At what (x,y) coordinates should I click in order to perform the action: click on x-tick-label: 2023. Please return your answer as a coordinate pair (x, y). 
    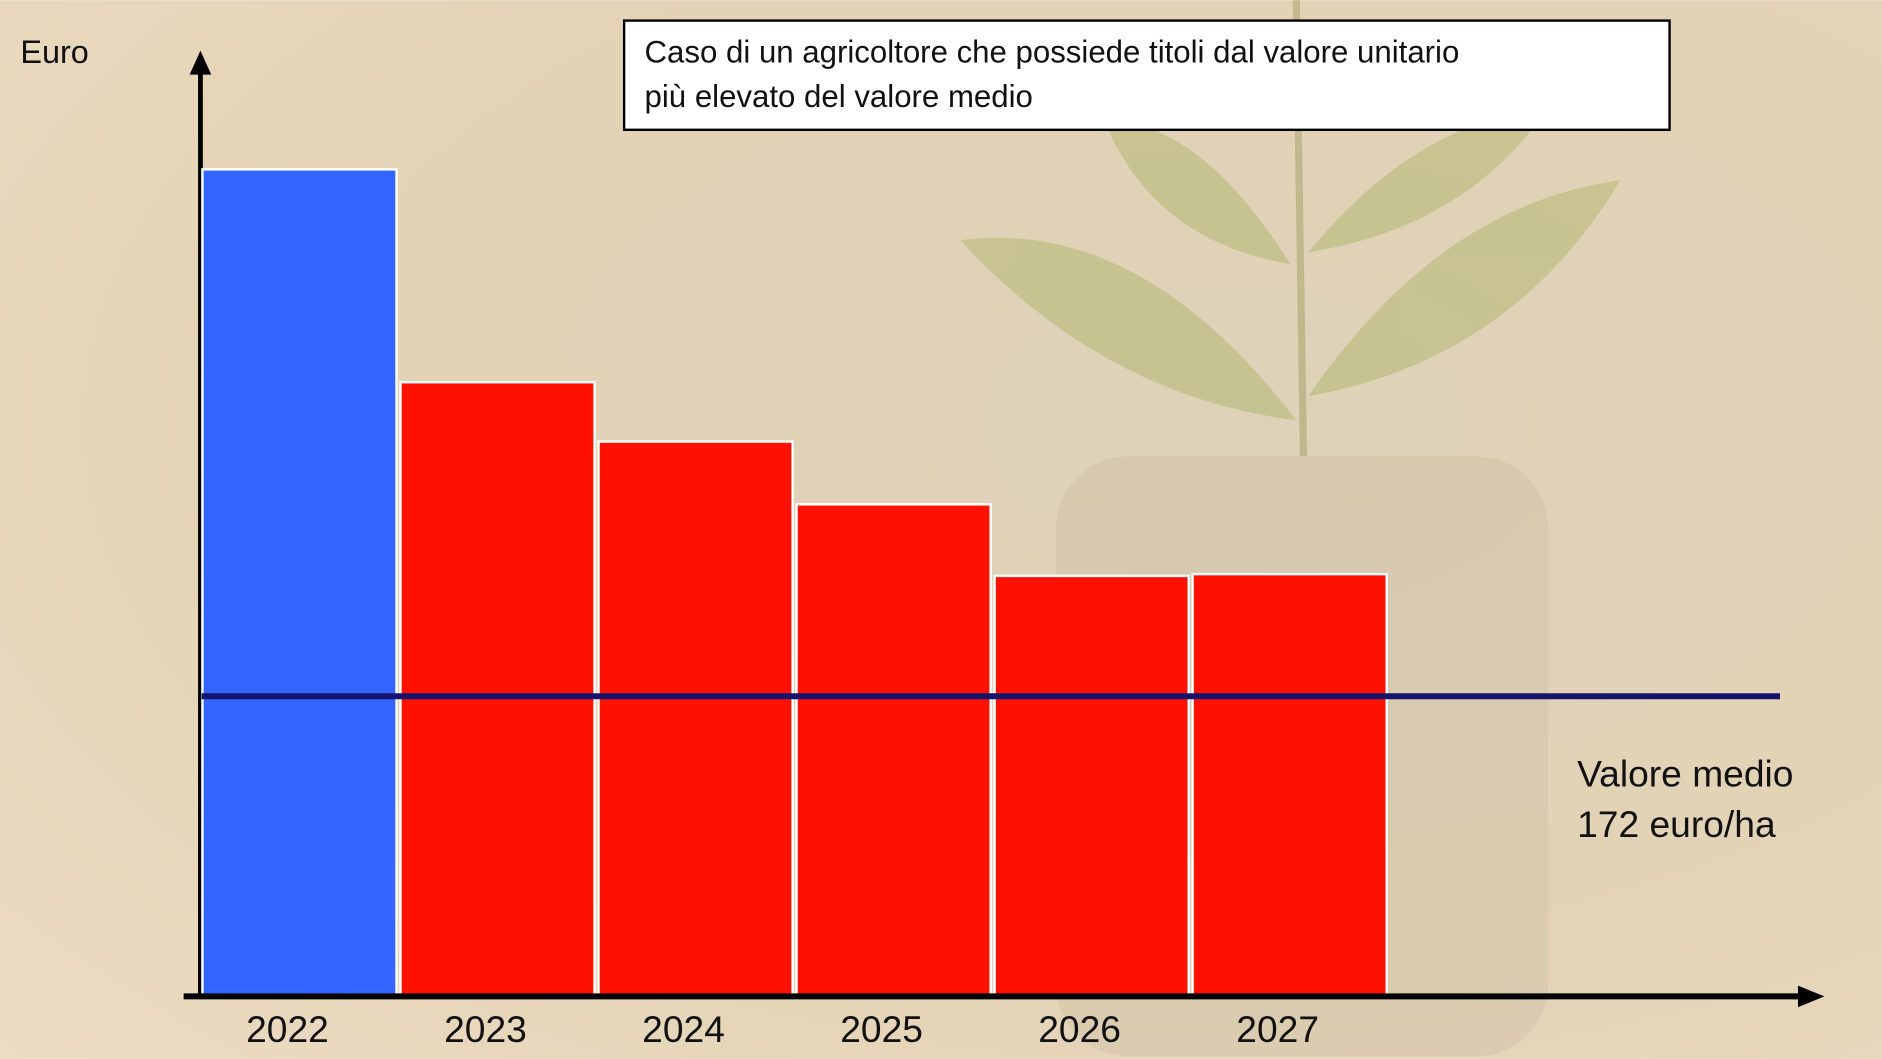
    Looking at the image, I should click on (485, 1029).